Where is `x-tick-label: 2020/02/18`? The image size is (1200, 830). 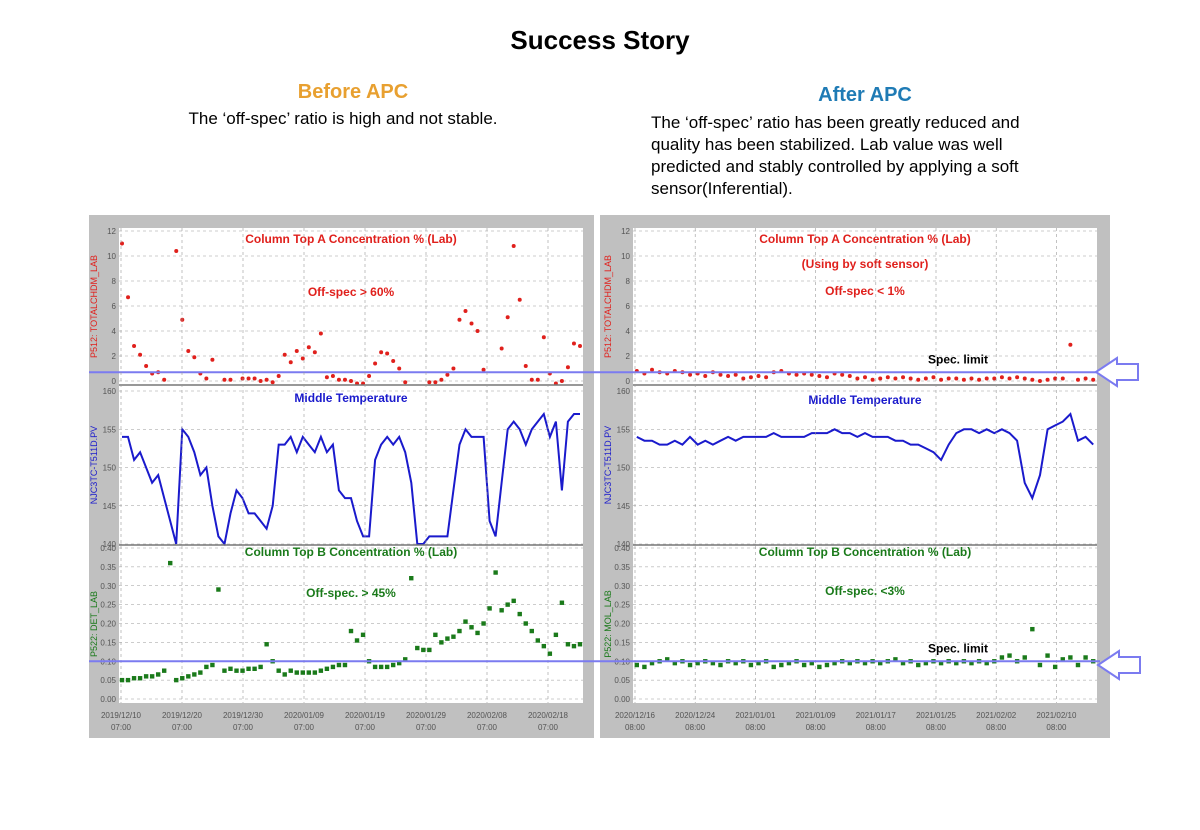
x-tick-label: 2020/02/18 is located at coordinates (548, 715).